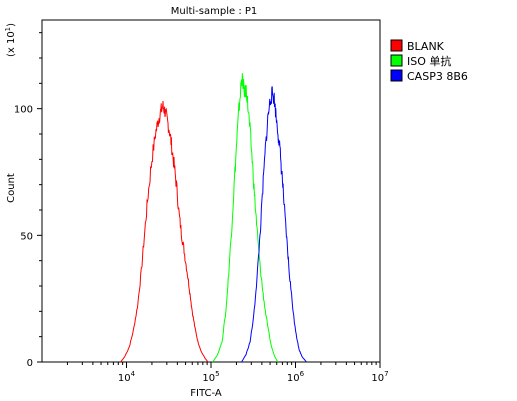 The width and height of the screenshot is (517, 401). What do you see at coordinates (210, 377) in the screenshot?
I see `x-tick-label-1: 10⁵` at bounding box center [210, 377].